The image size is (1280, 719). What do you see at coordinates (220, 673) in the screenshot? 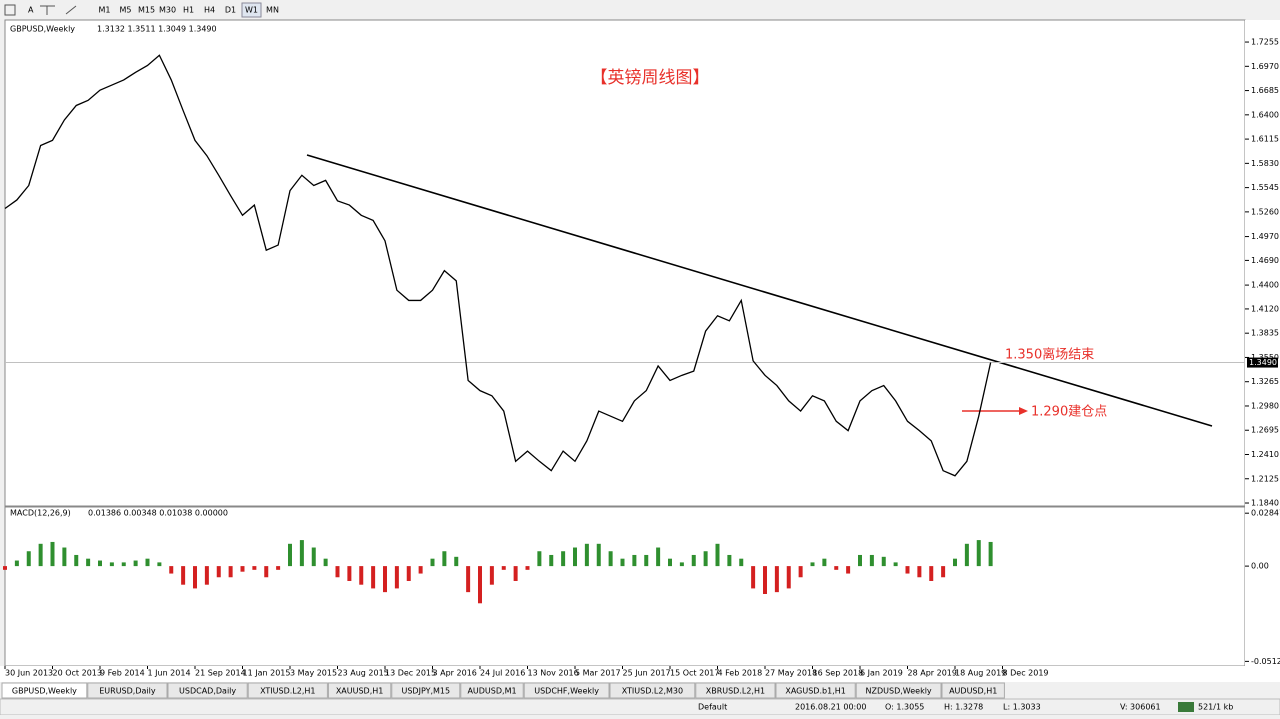
I see `x-tick-label: 21 Sep 2014` at bounding box center [220, 673].